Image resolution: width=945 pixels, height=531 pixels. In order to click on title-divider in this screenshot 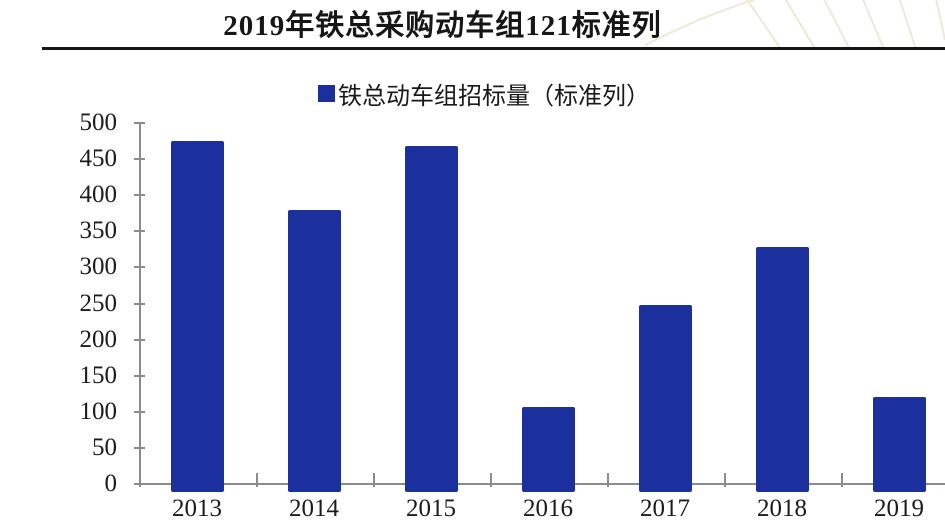, I will do `click(493, 48)`.